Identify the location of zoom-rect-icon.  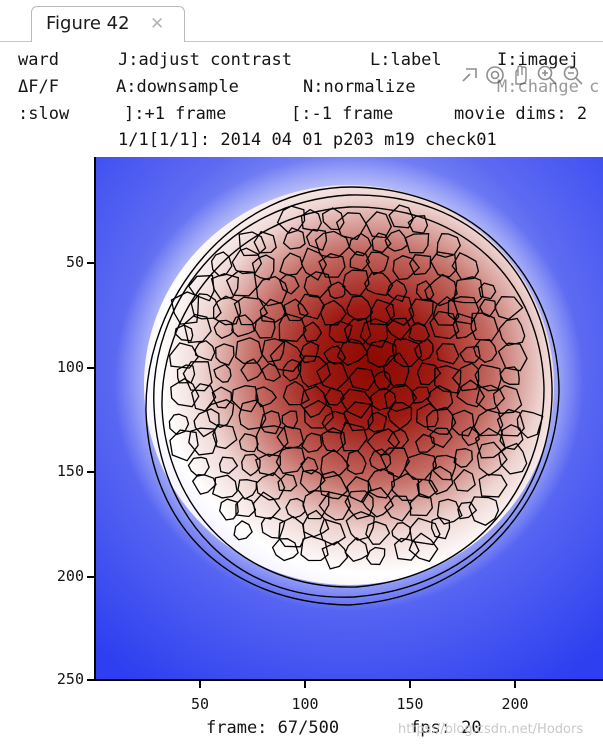
(471, 75).